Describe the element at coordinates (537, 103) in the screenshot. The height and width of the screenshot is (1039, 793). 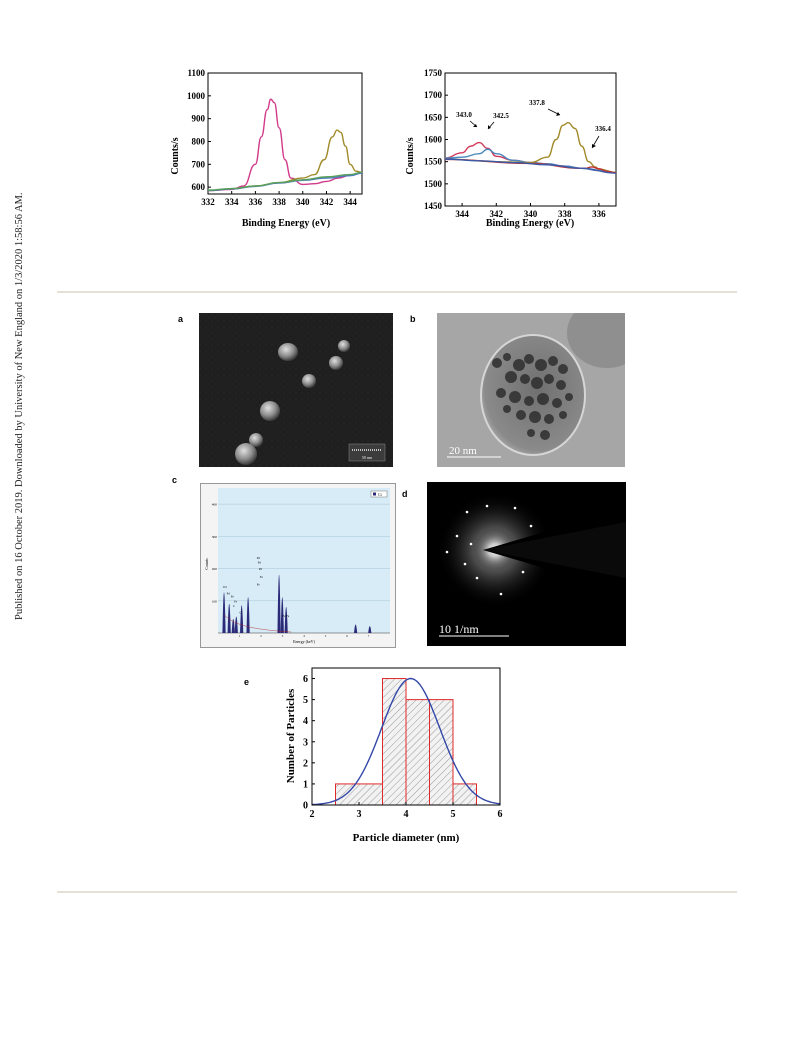
I see `peak-annotation: 337.8` at that location.